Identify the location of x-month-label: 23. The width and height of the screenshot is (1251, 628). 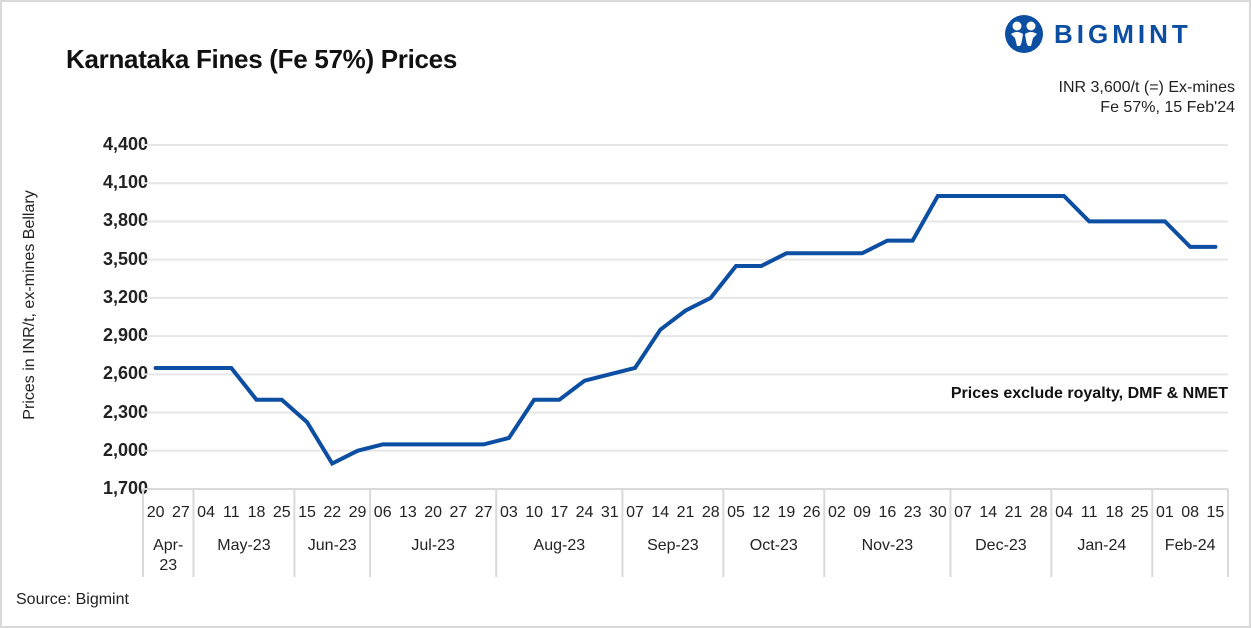
(168, 565).